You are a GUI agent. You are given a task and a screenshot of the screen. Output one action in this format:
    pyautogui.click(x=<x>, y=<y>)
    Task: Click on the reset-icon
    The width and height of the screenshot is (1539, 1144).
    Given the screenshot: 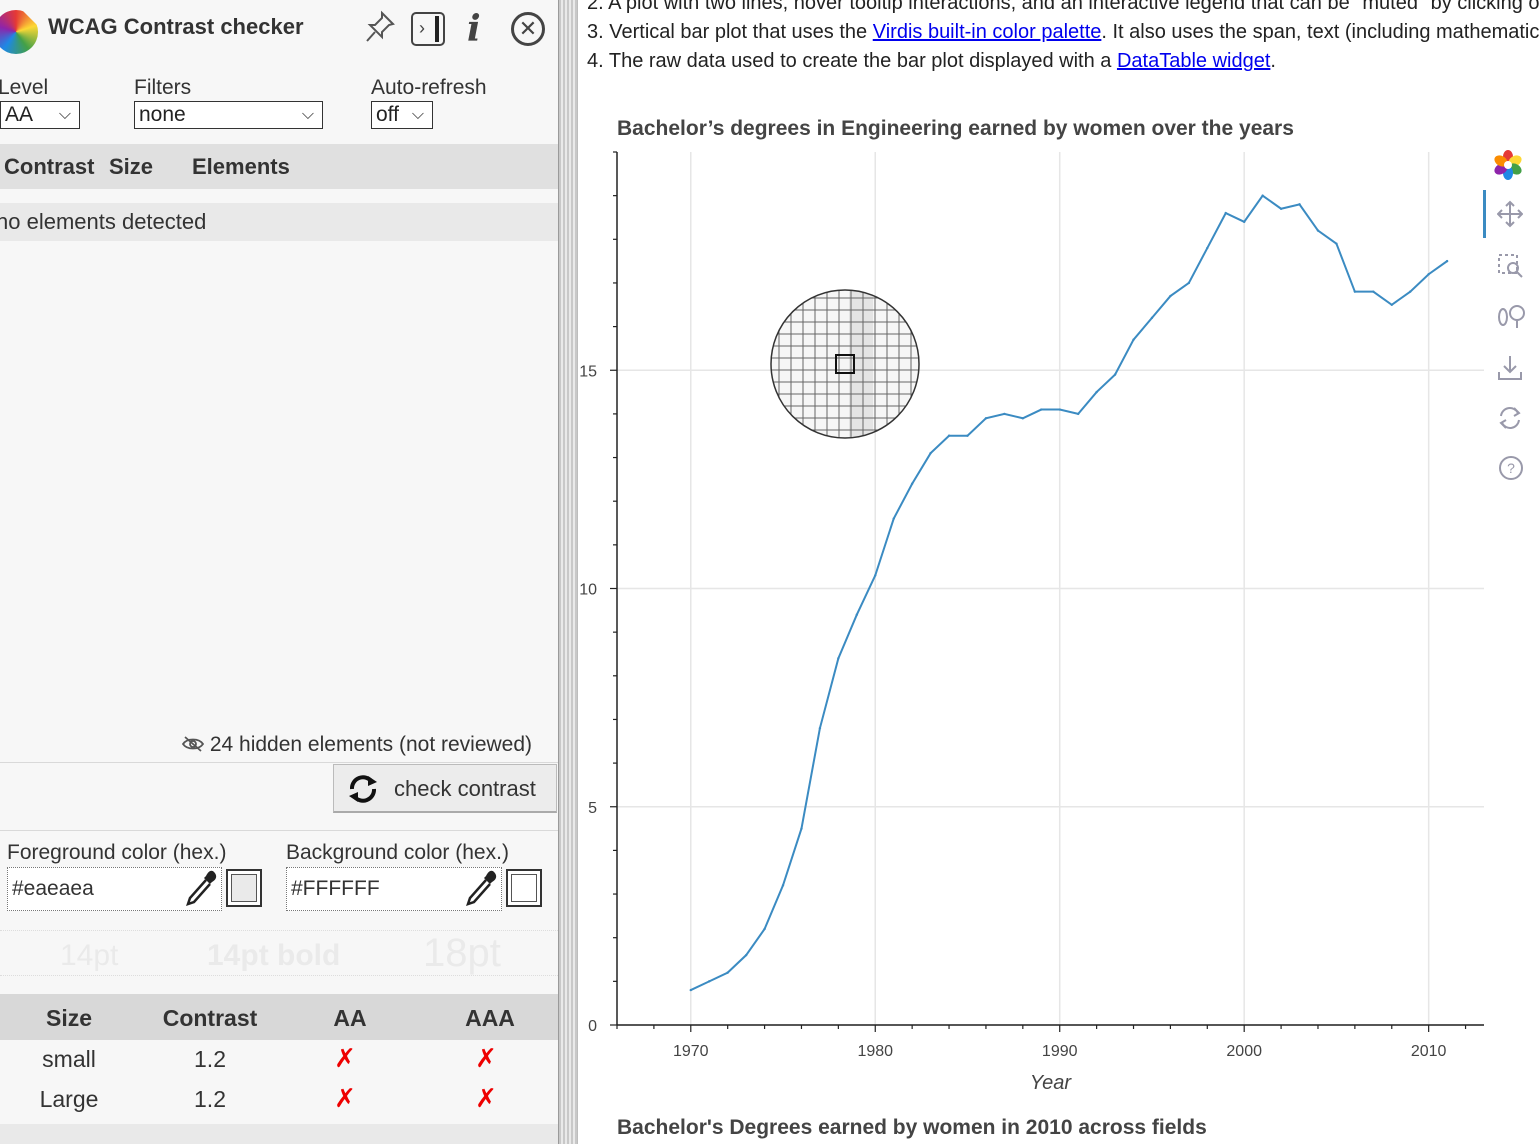 What is the action you would take?
    pyautogui.click(x=1510, y=421)
    